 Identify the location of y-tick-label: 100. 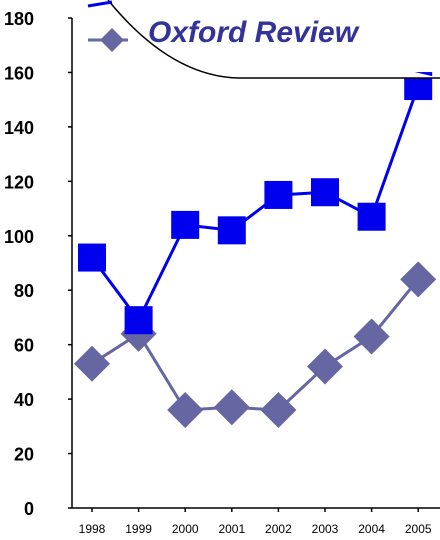
(19, 237).